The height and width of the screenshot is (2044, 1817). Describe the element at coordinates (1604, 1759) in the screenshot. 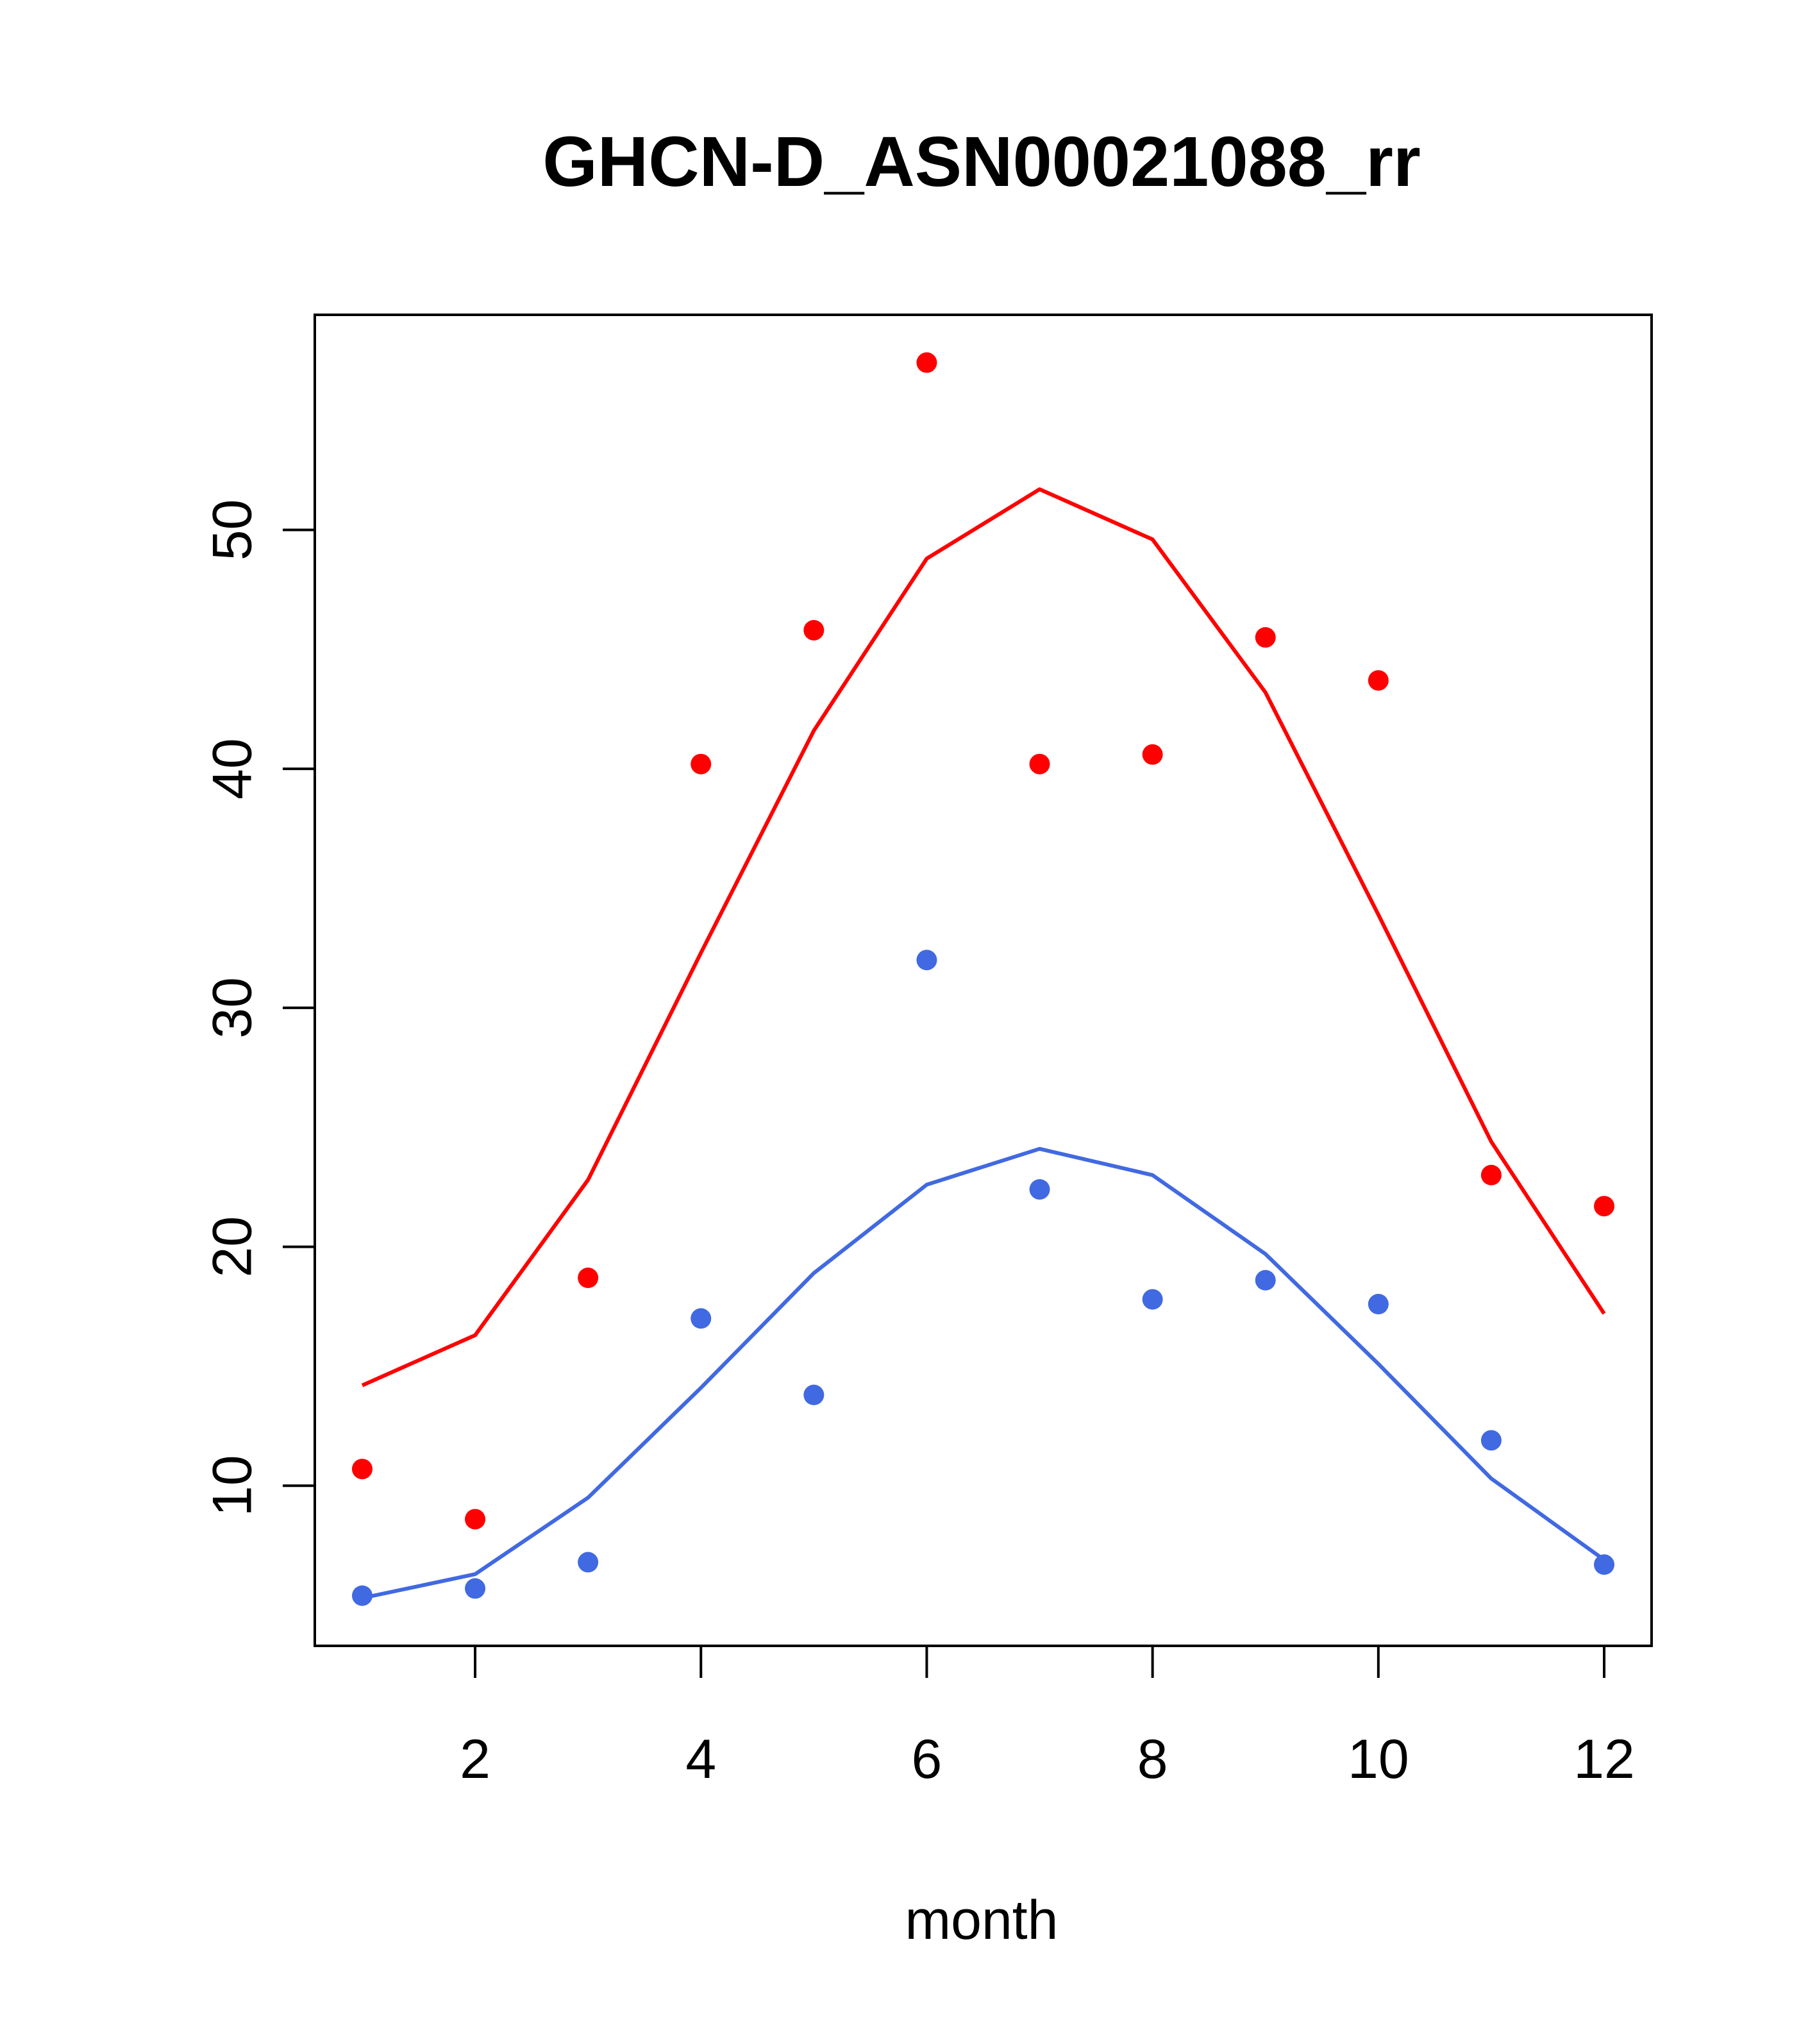

I see `x-tick-label: 12` at that location.